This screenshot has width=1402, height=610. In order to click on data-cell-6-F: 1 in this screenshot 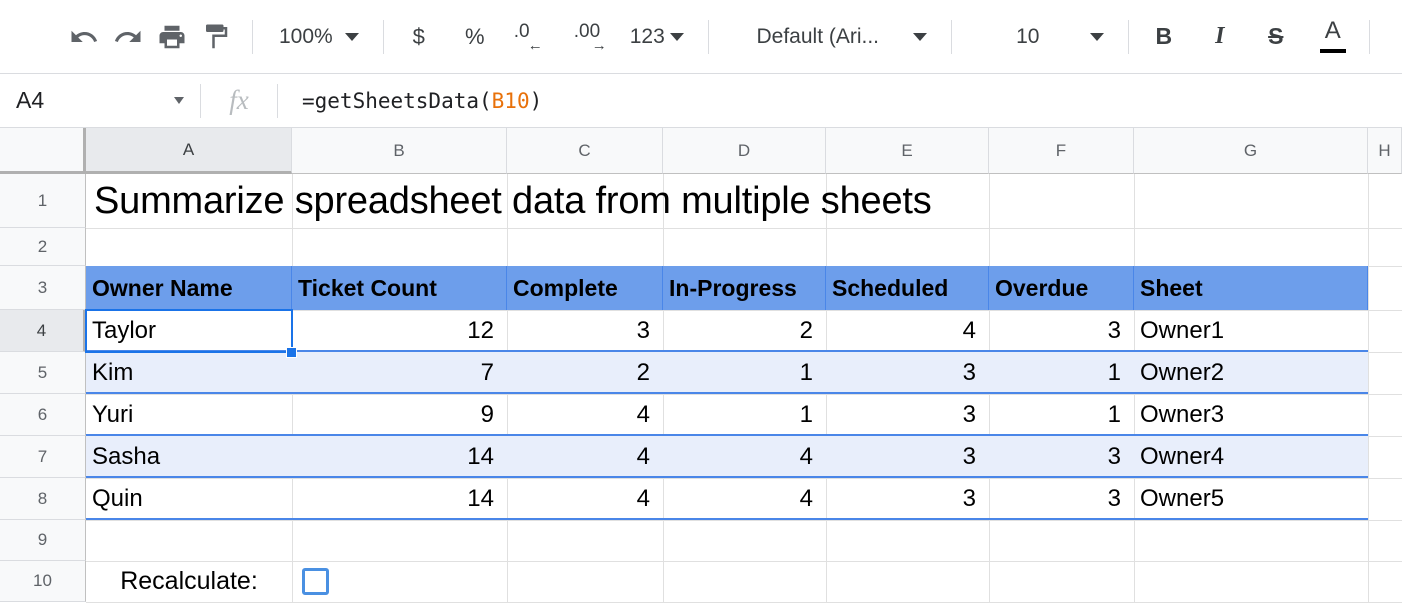, I will do `click(1061, 415)`.